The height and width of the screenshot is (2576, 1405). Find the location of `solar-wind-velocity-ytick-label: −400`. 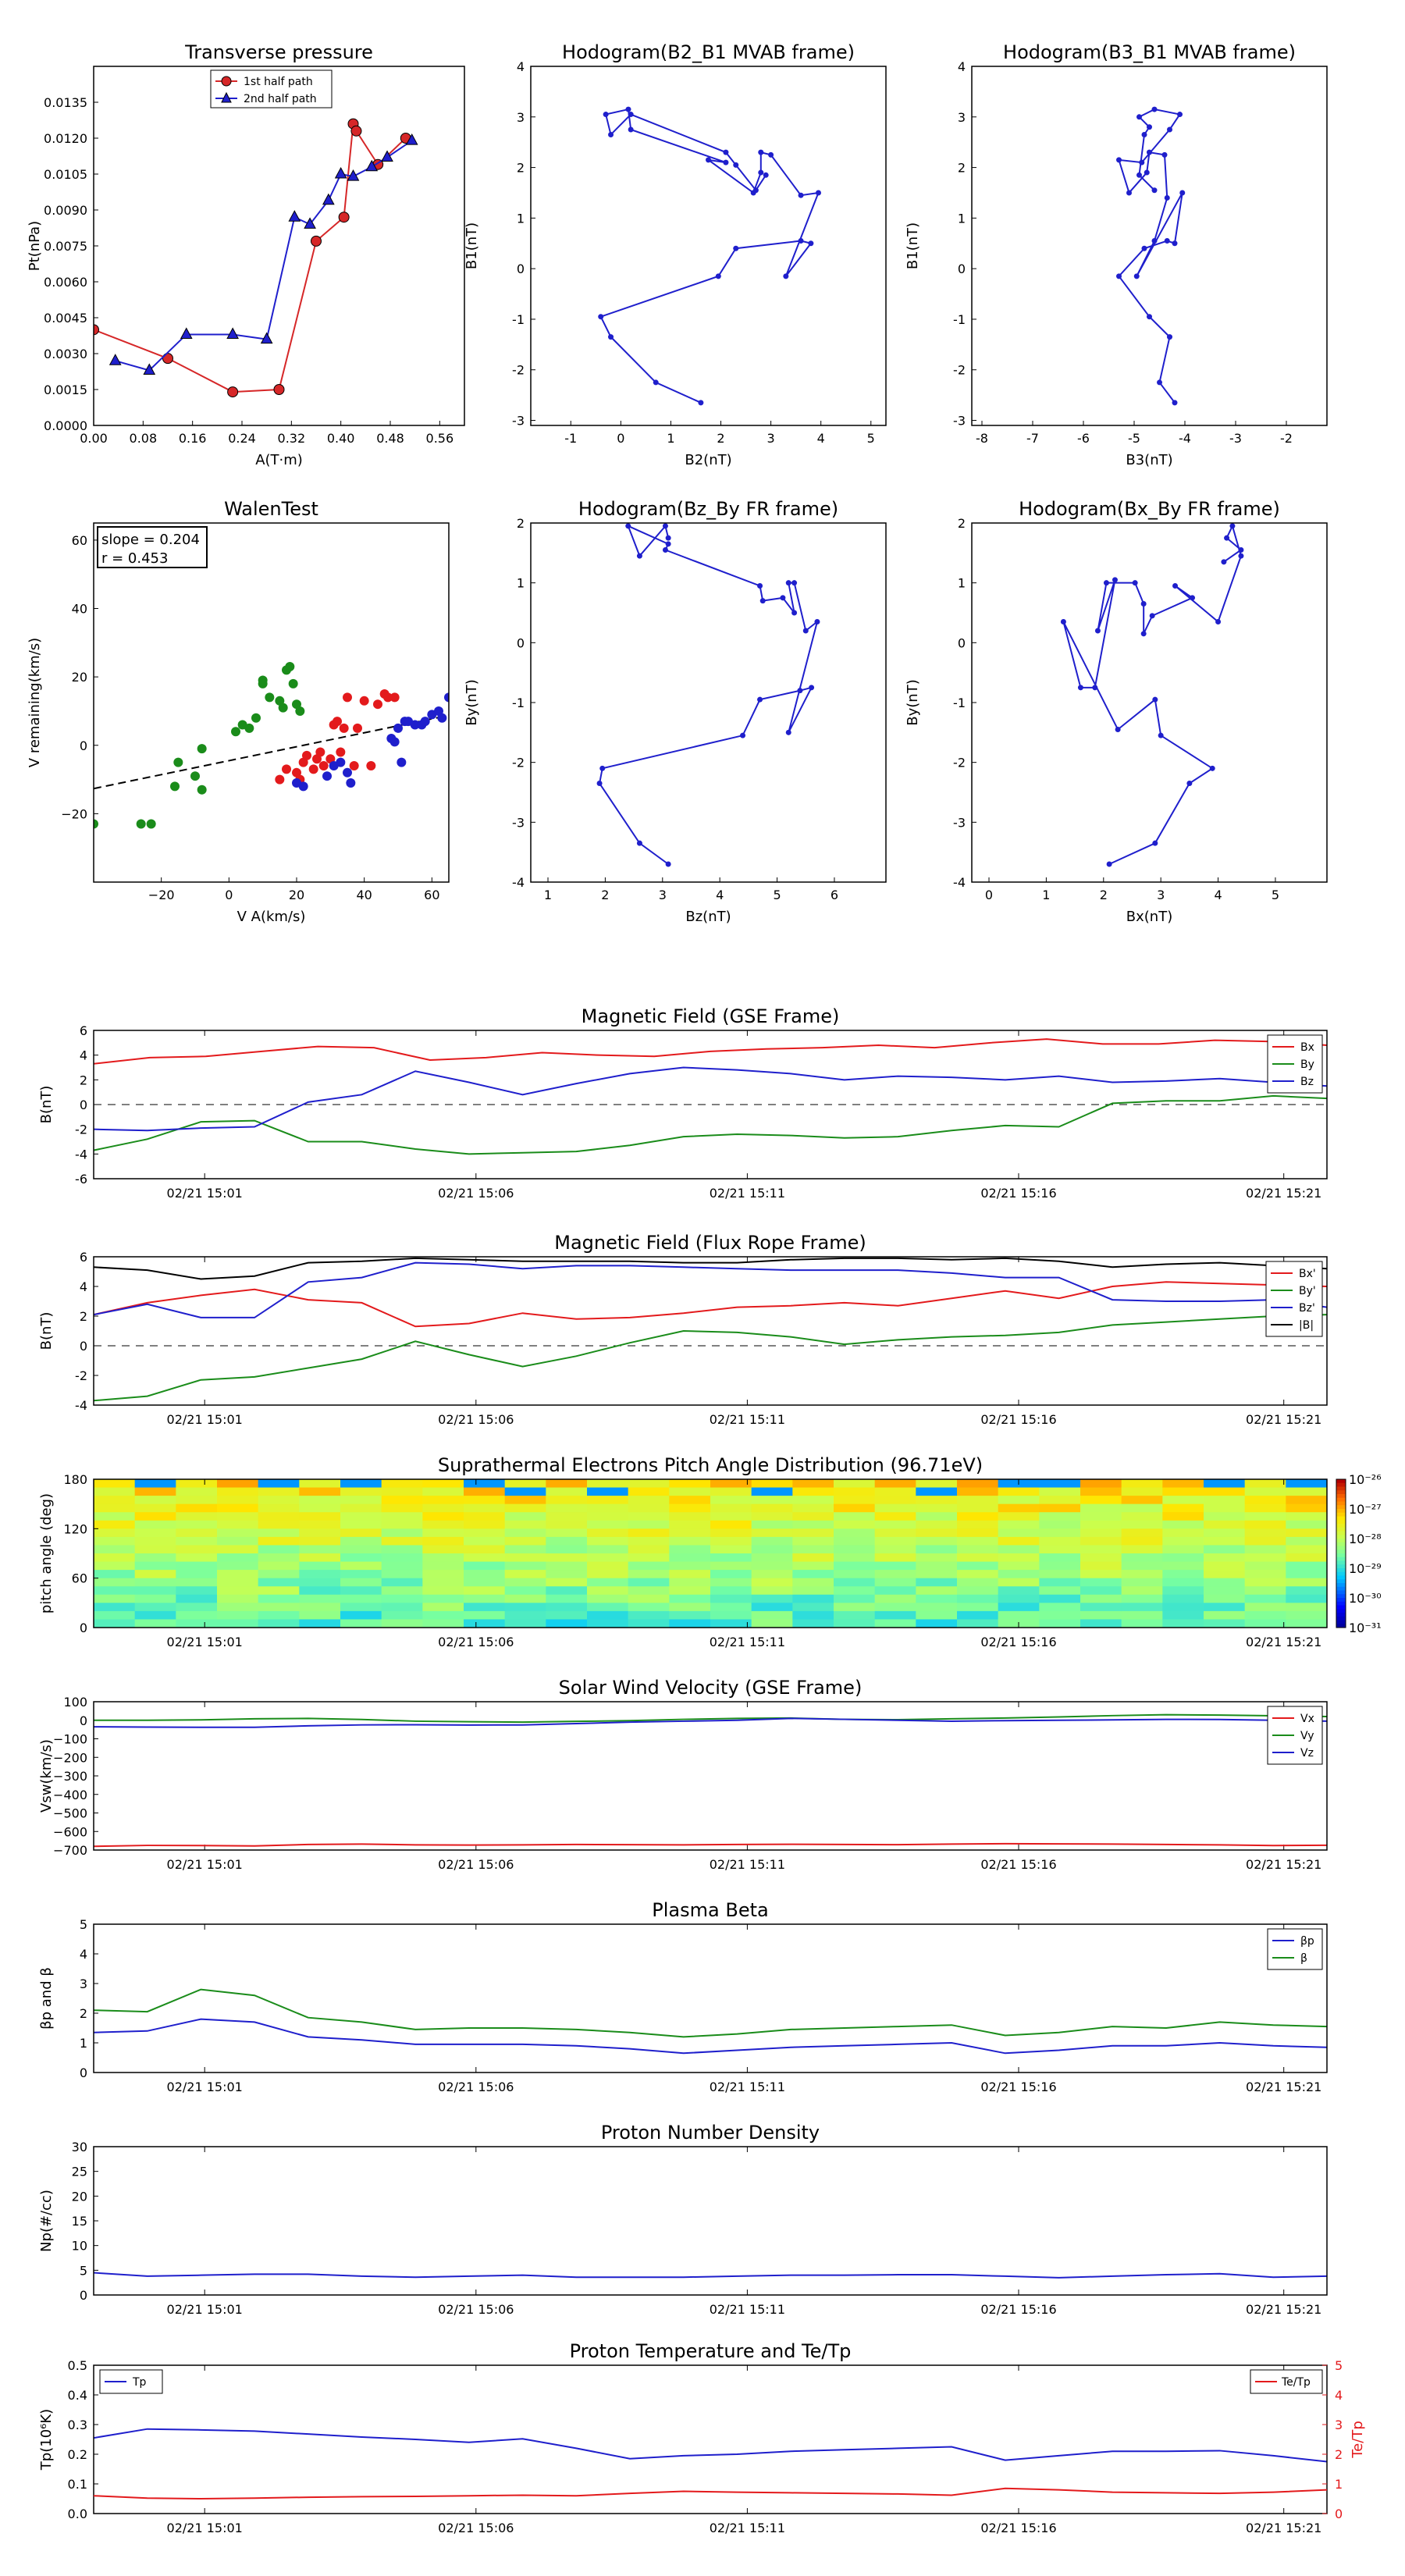

solar-wind-velocity-ytick-label: −400 is located at coordinates (70, 1795).